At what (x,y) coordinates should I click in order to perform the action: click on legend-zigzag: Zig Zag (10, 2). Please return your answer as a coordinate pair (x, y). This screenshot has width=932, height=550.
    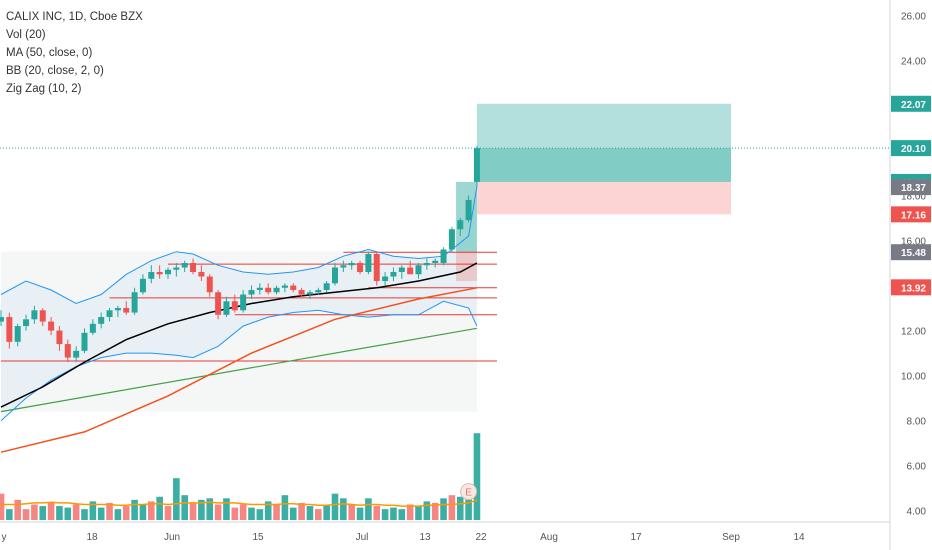
    Looking at the image, I should click on (44, 89).